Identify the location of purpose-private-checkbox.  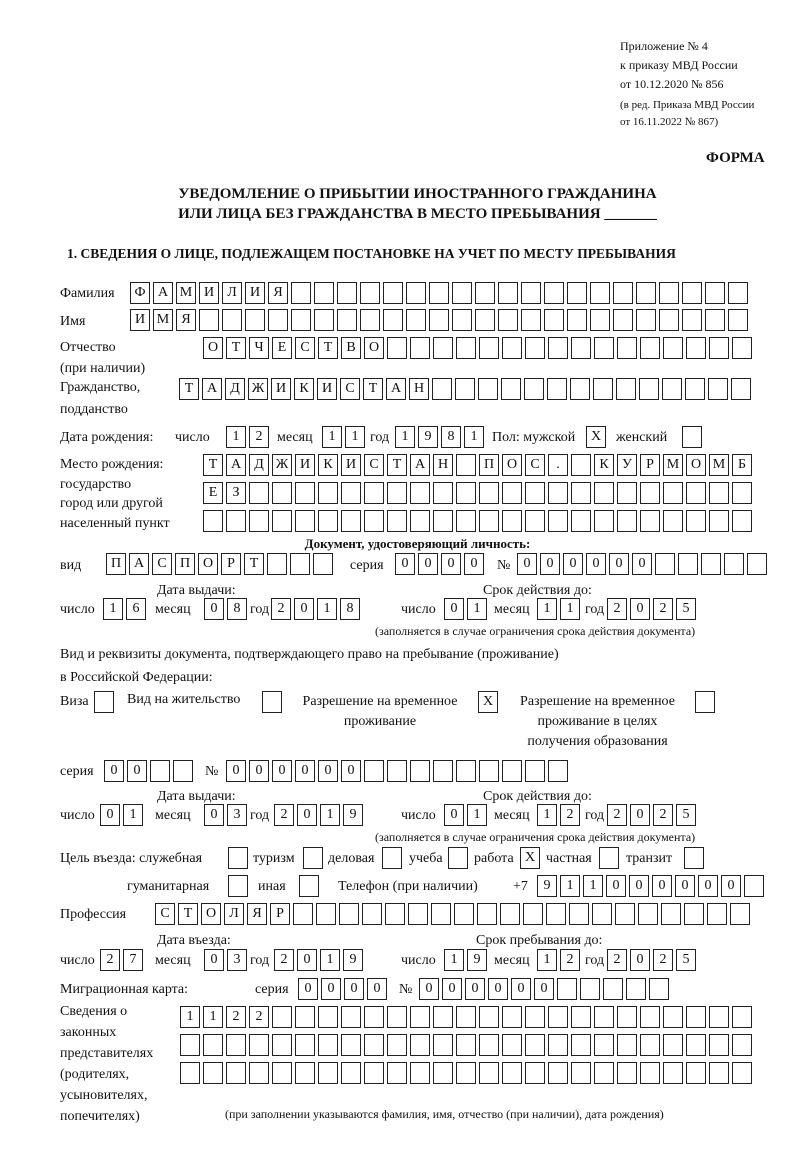
(609, 858).